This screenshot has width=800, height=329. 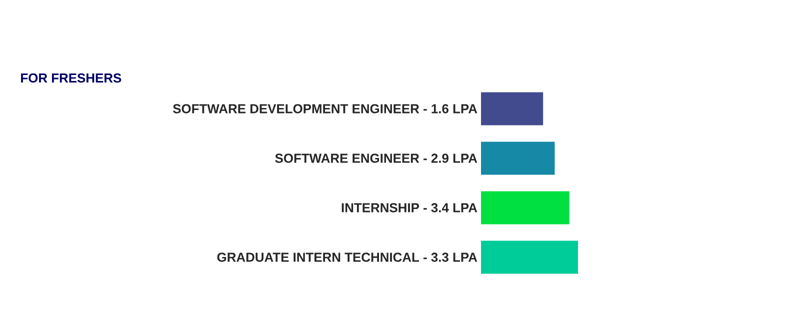 What do you see at coordinates (410, 207) in the screenshot?
I see `y-tick-label: INTERNSHIP - 3.4 LPA` at bounding box center [410, 207].